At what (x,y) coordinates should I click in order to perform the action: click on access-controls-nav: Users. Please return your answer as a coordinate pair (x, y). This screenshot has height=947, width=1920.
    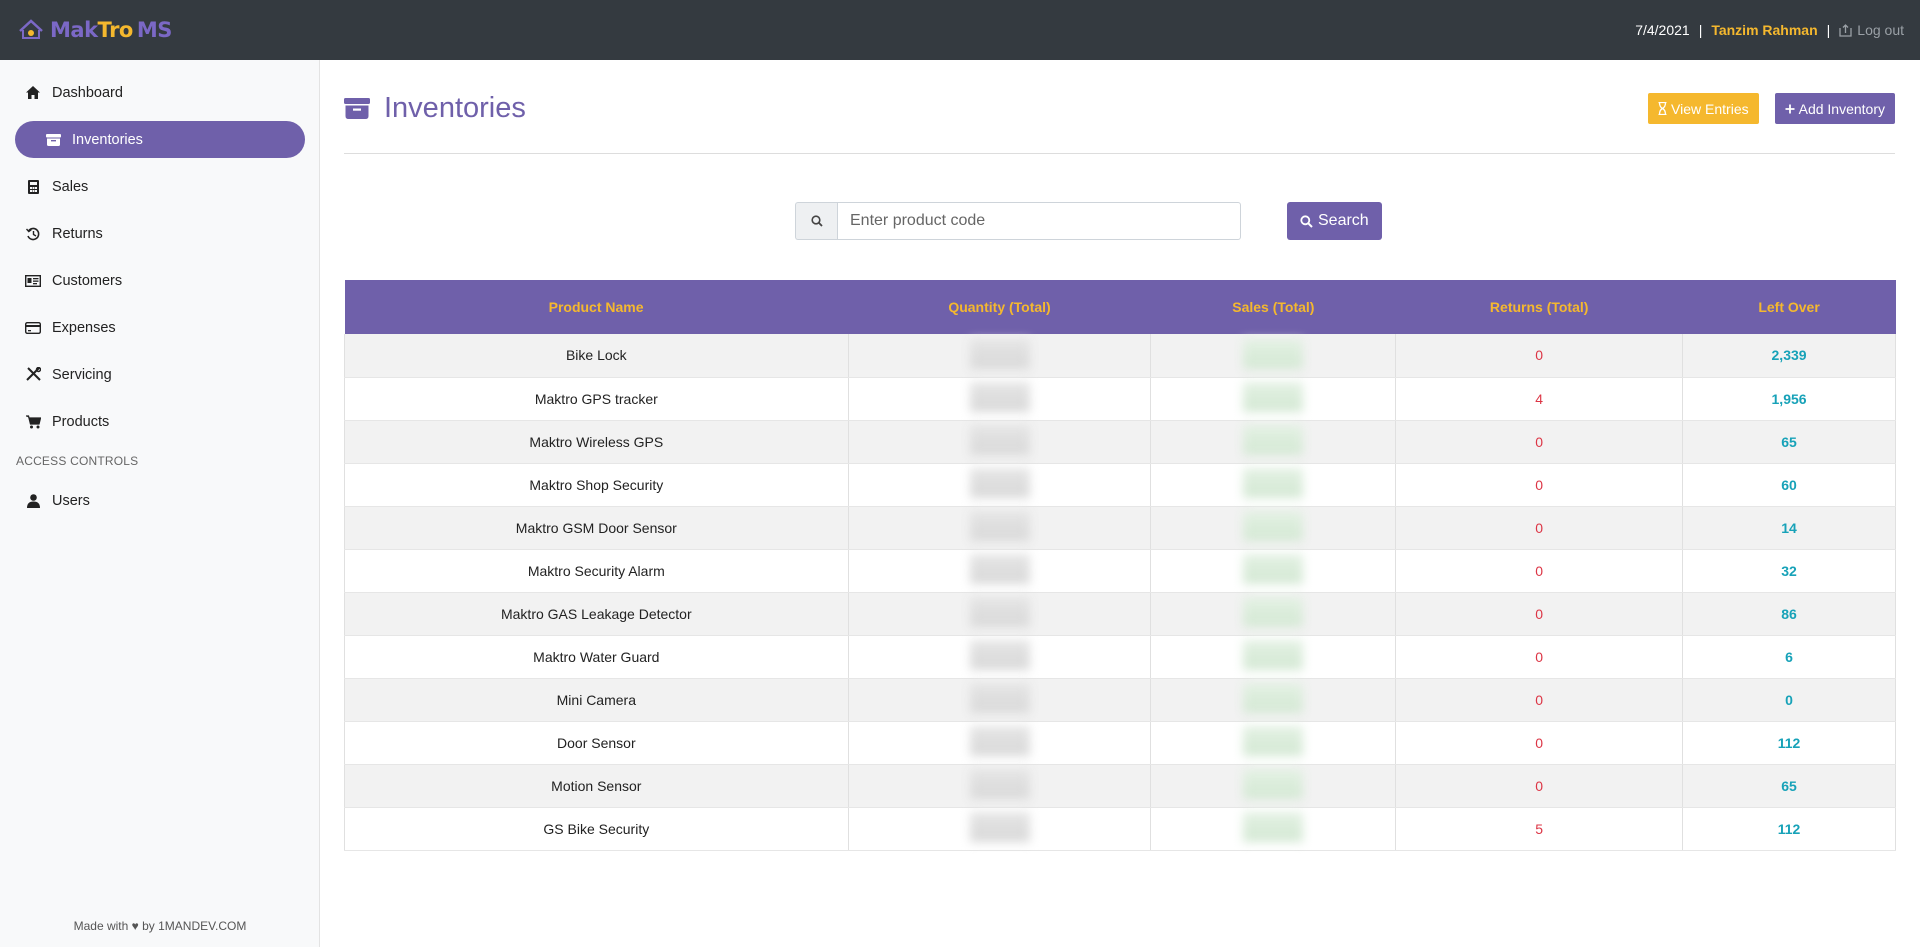
    Looking at the image, I should click on (159, 500).